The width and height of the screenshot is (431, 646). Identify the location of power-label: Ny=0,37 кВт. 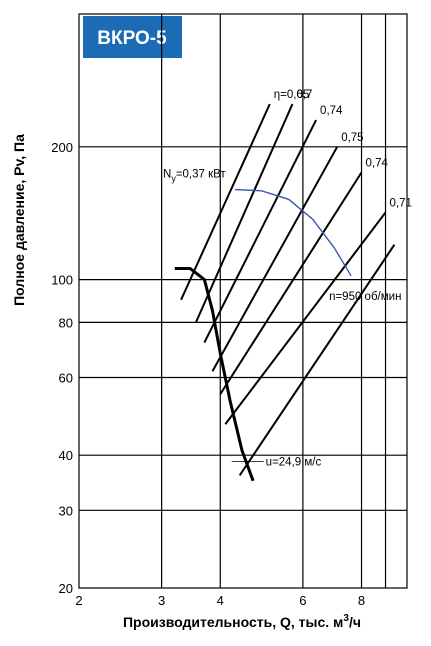
(194, 176).